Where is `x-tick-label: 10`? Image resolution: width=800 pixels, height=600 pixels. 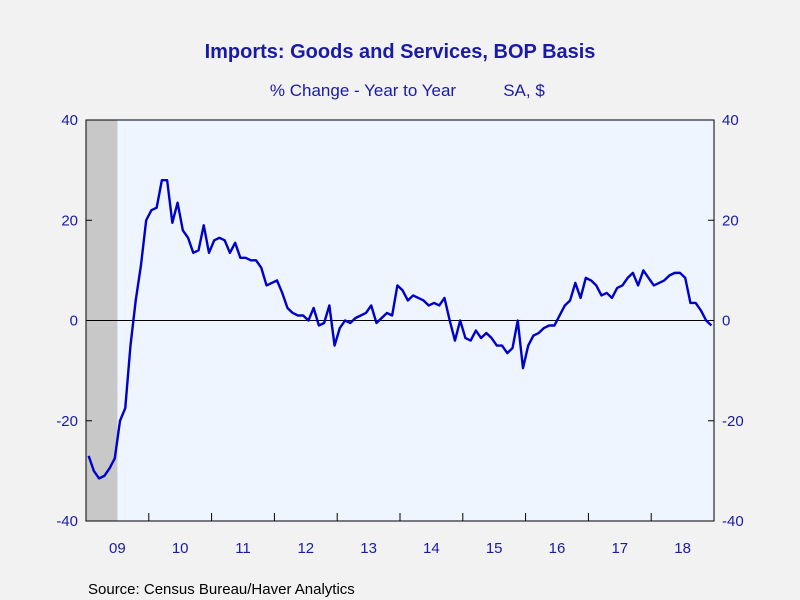
x-tick-label: 10 is located at coordinates (180, 548).